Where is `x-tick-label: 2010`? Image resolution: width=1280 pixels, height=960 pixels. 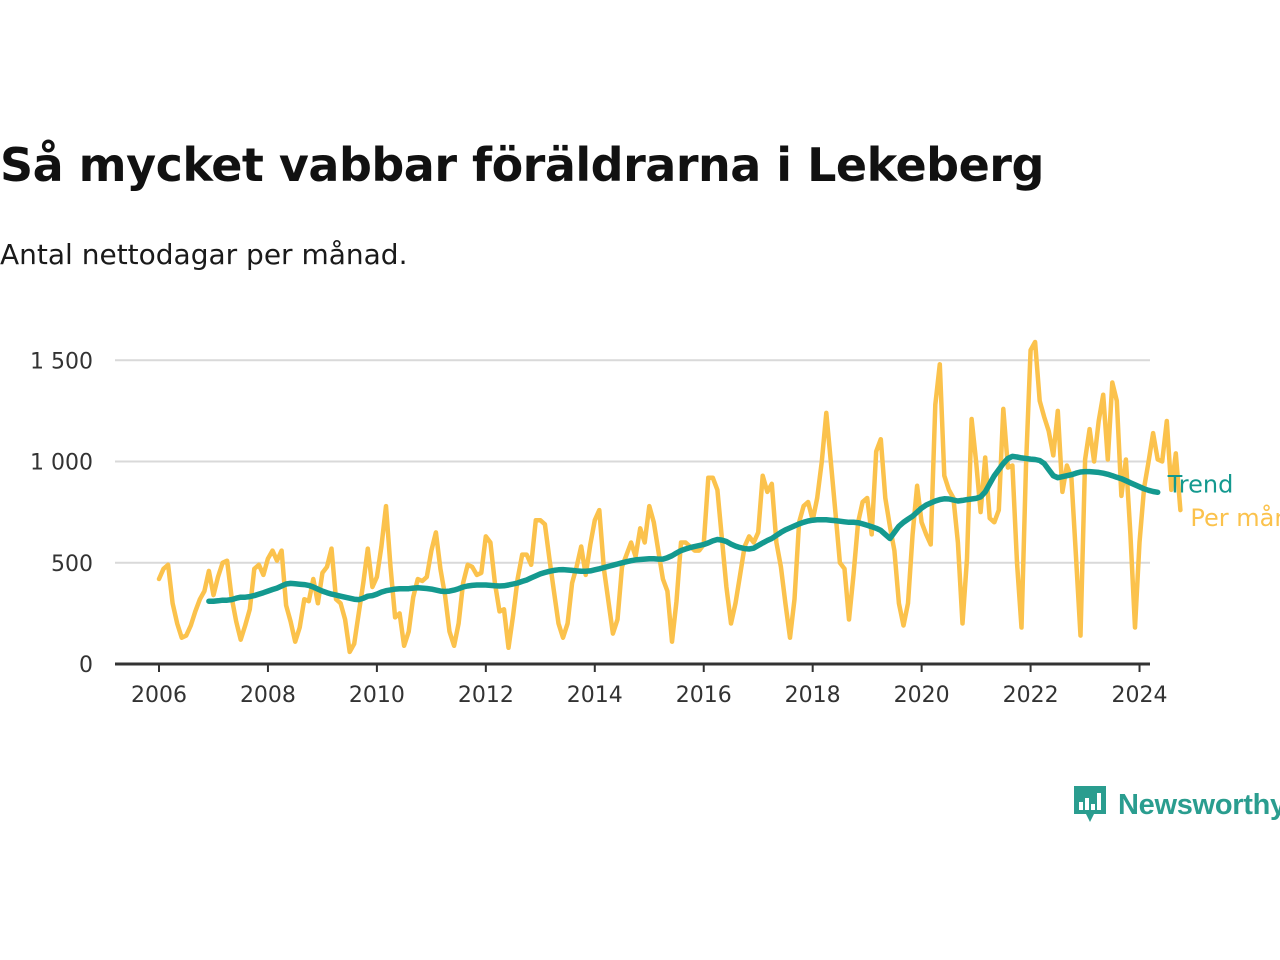
x-tick-label: 2010 is located at coordinates (377, 695).